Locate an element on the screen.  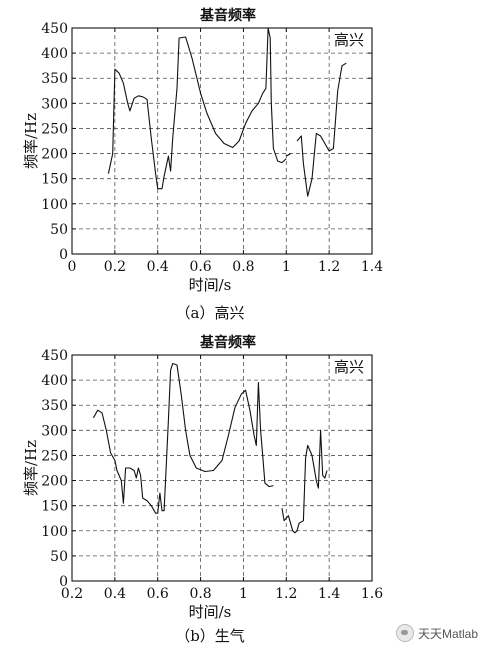
x-tick-label: 1.6 is located at coordinates (372, 594).